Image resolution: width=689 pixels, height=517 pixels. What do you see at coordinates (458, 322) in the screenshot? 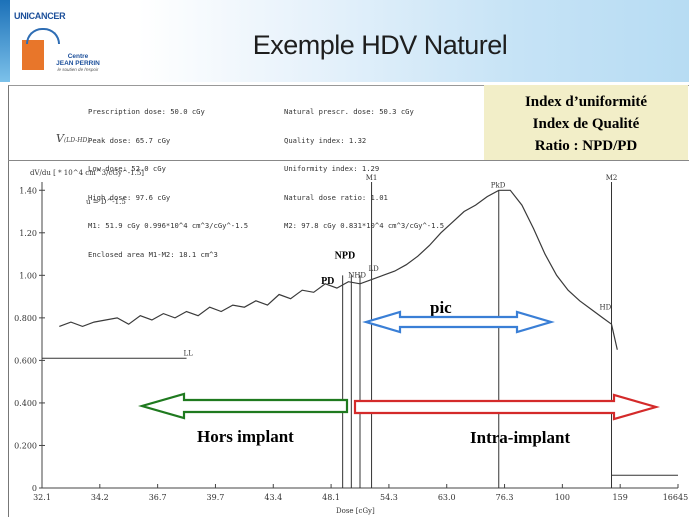
I see `pic-arrow` at bounding box center [458, 322].